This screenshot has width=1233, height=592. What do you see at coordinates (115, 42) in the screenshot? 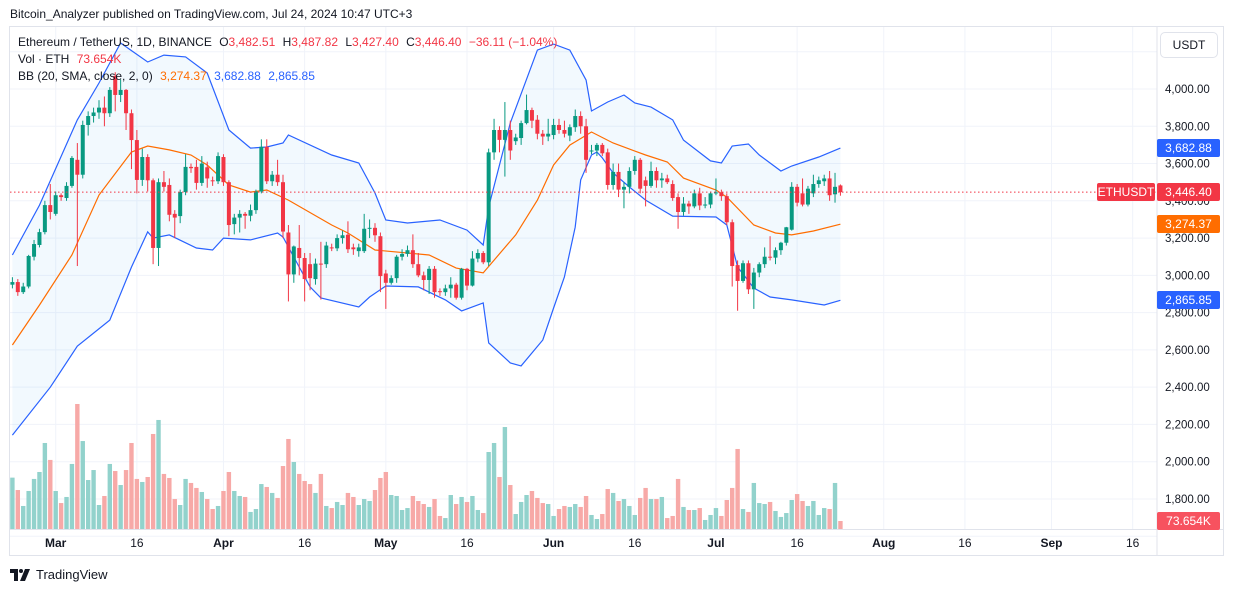
I see `symbol-title: Ethereum / TetherUS, 1D, BINANCE` at bounding box center [115, 42].